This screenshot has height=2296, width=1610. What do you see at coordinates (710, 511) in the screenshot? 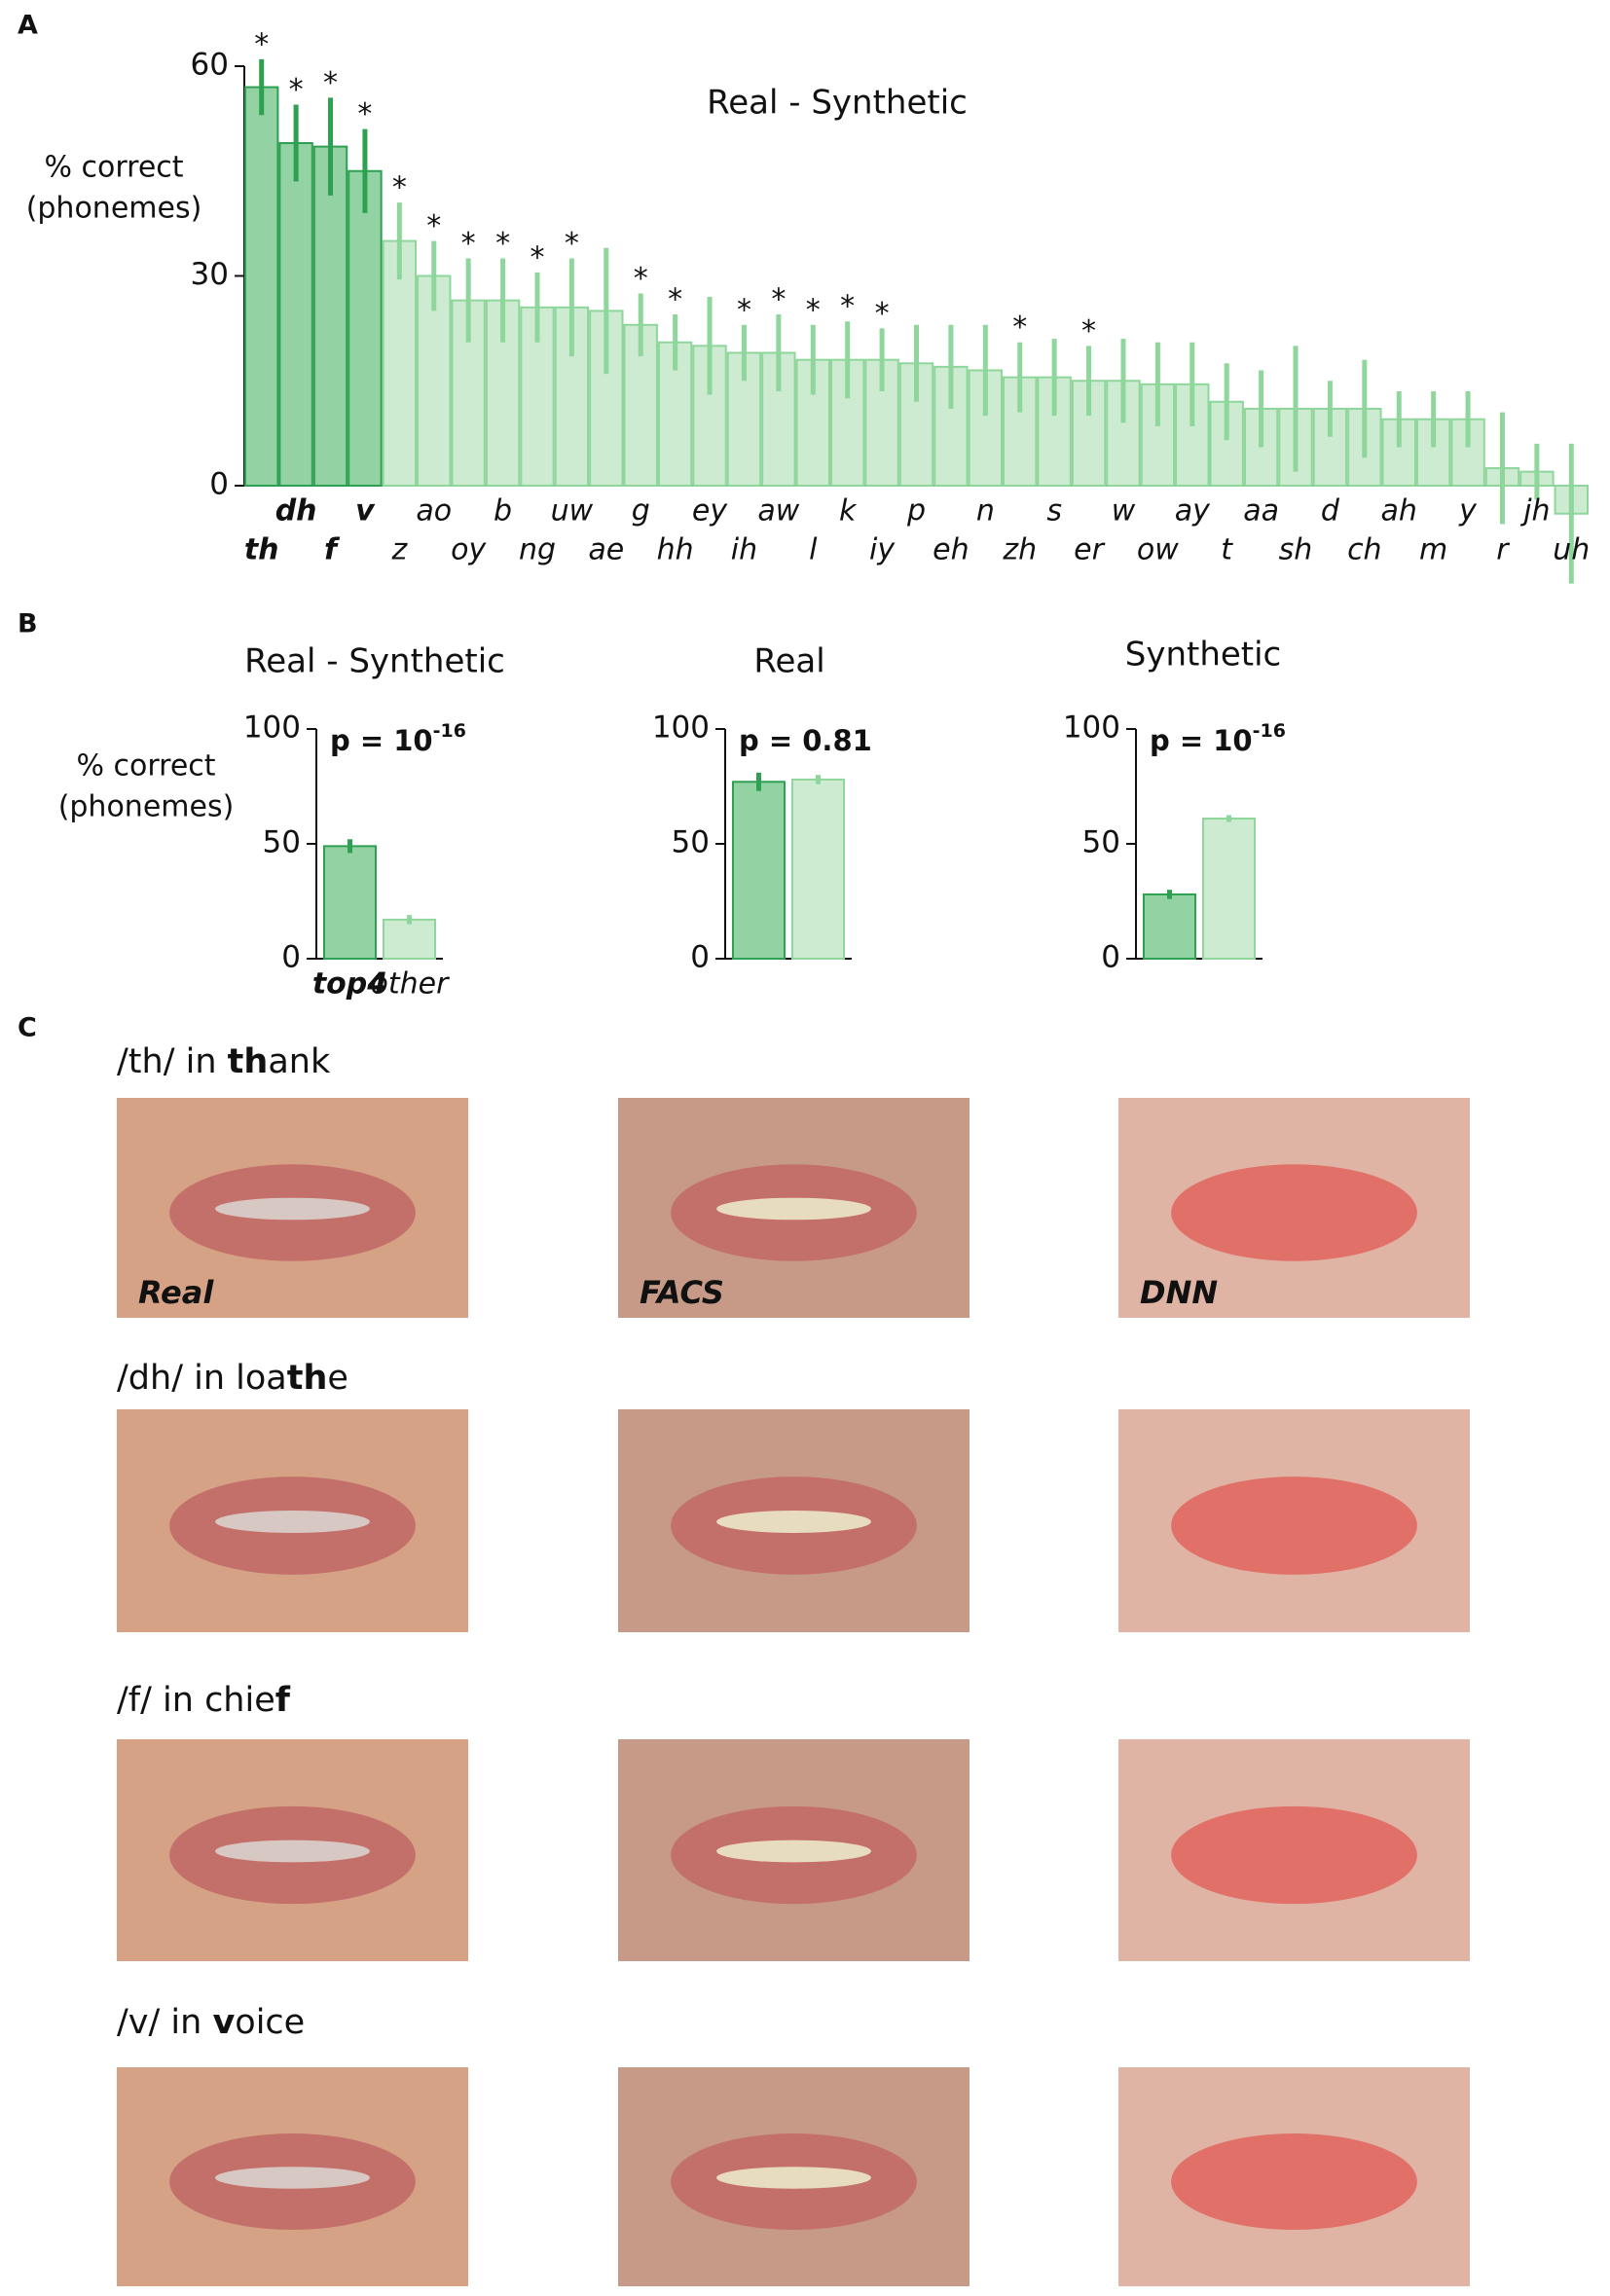
I see `x-tick-label: ey` at bounding box center [710, 511].